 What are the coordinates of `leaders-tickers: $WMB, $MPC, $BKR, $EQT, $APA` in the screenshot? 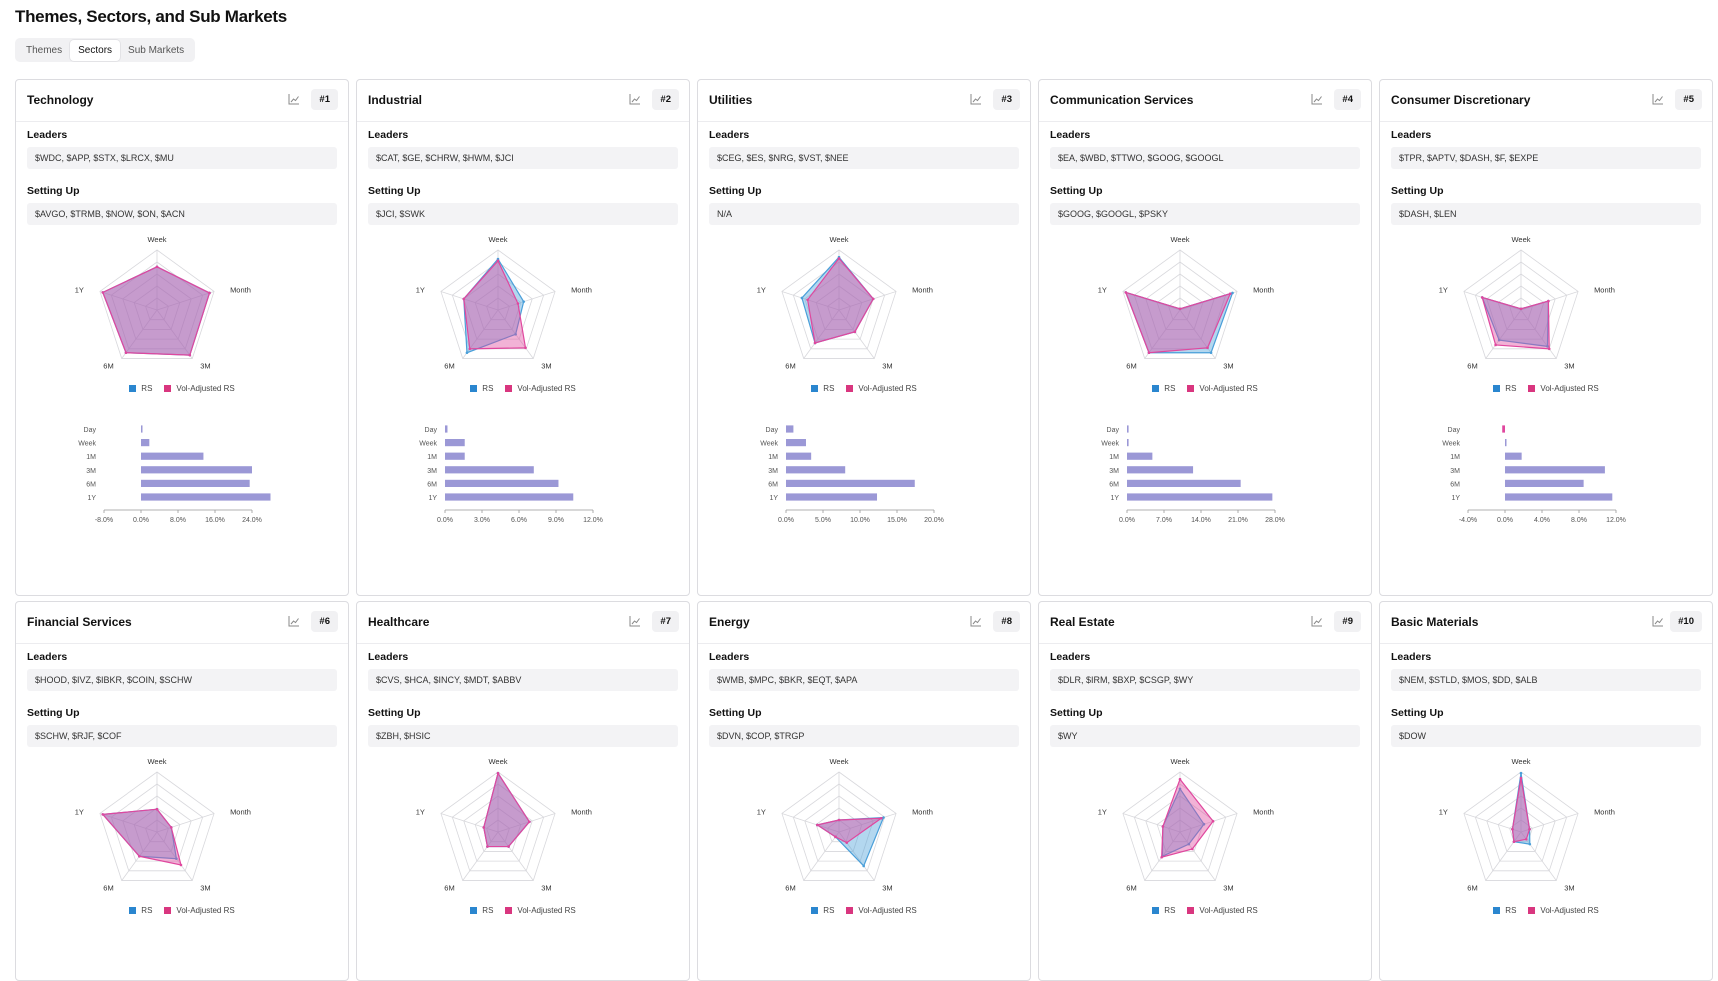 It's located at (864, 680).